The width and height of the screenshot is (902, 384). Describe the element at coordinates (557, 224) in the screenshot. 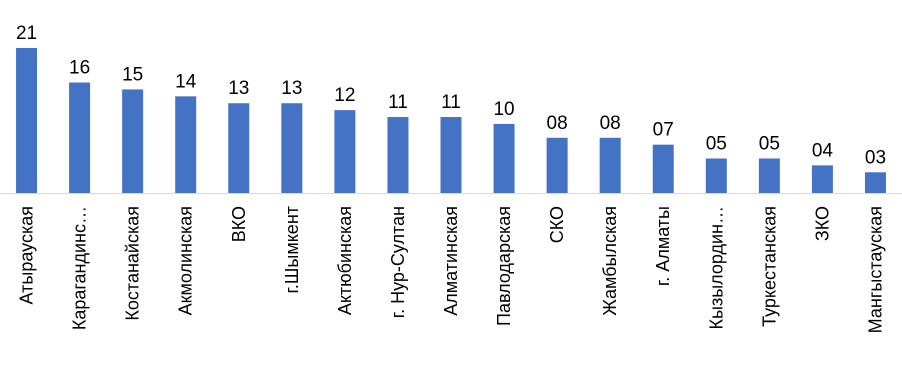

I see `category-label: СКО` at that location.